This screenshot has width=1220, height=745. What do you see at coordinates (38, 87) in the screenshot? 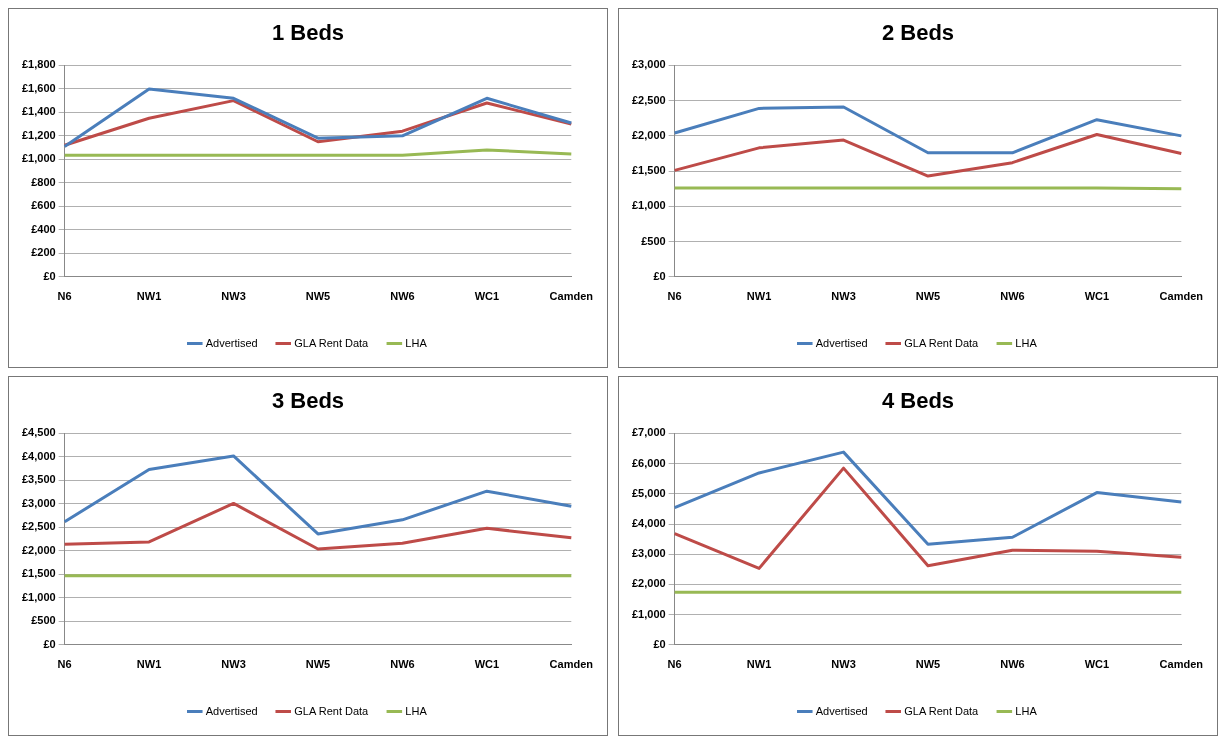
I see `y-tick-label: £1,600` at bounding box center [38, 87].